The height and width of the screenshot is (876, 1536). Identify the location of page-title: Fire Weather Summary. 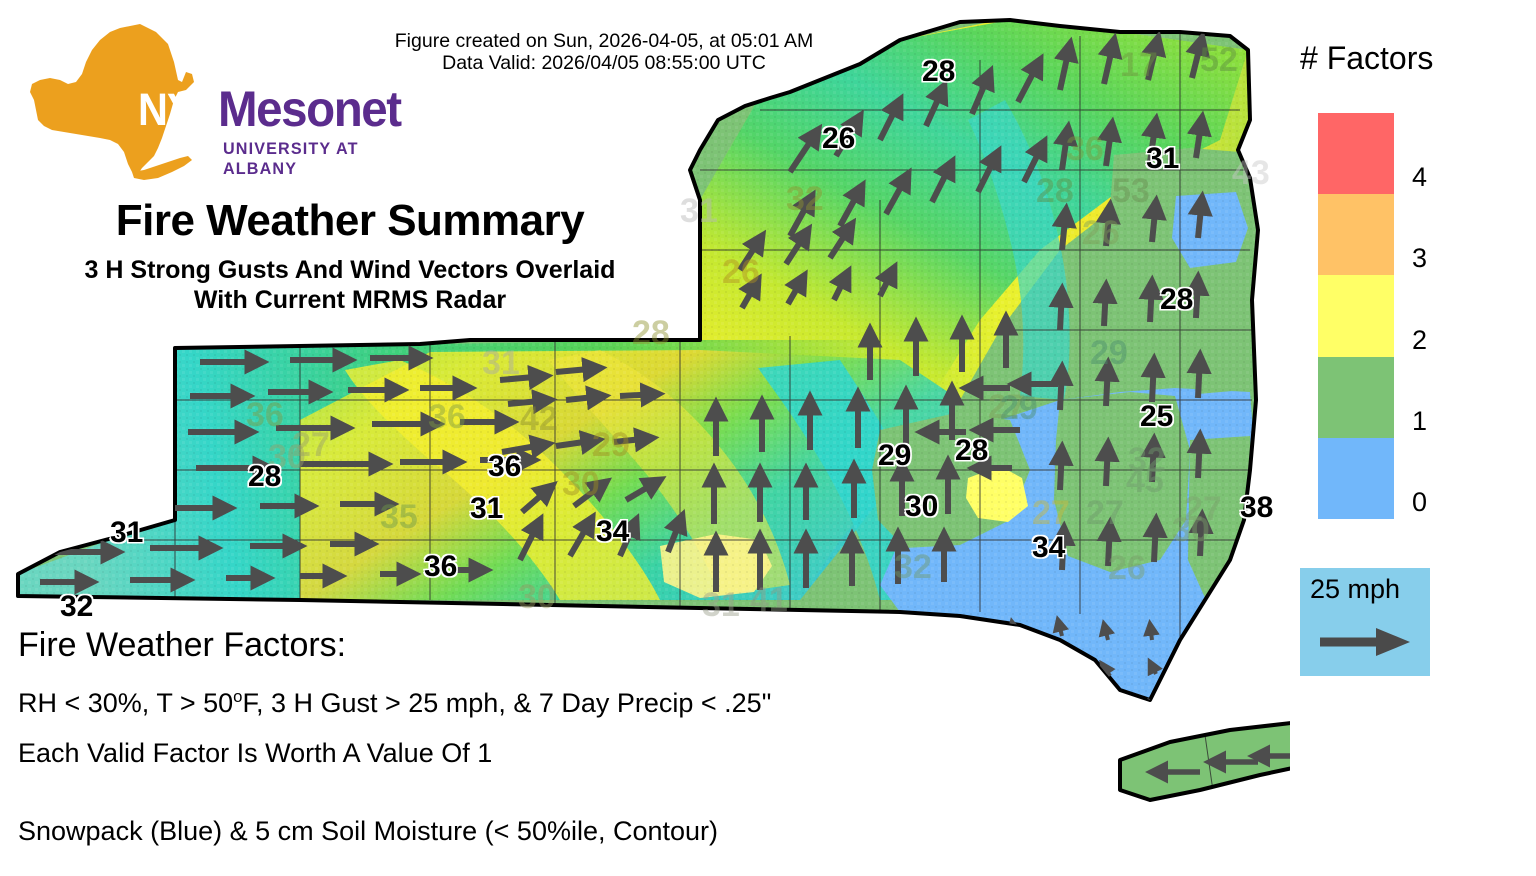
(350, 220).